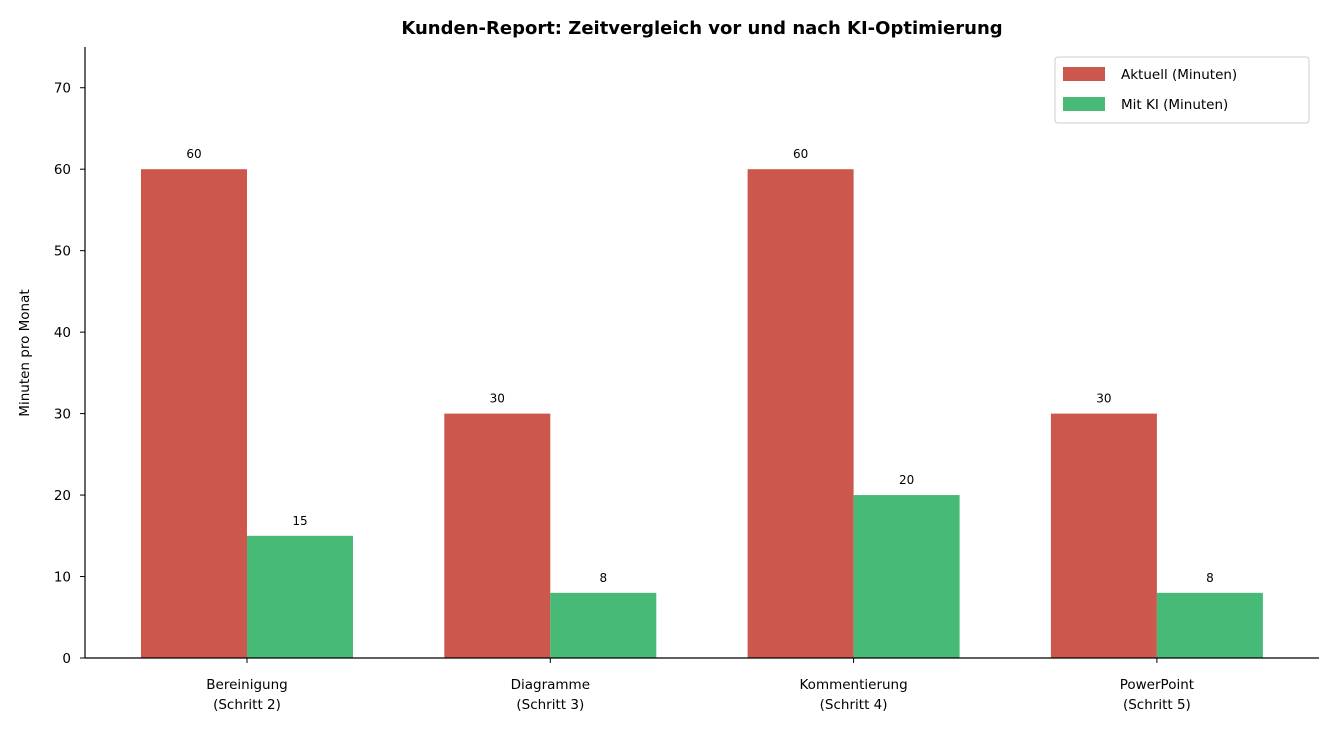 This screenshot has height=731, width=1334. What do you see at coordinates (62, 252) in the screenshot?
I see `y-tick-label: 50` at bounding box center [62, 252].